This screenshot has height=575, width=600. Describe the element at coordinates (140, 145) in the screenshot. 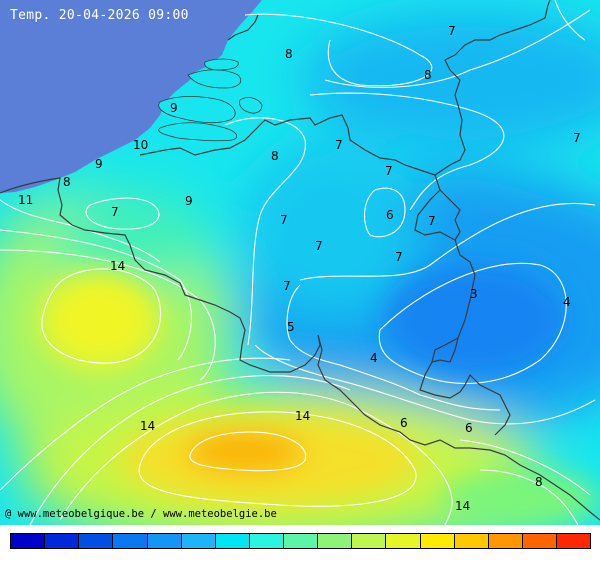

I see `contour-label: 10` at that location.